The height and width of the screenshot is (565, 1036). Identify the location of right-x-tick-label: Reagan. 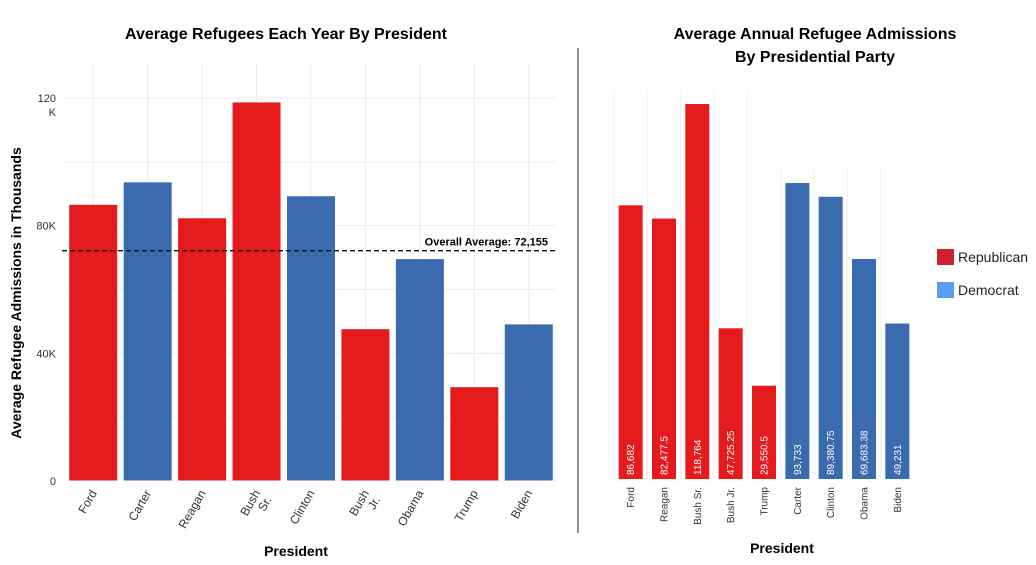
(665, 504).